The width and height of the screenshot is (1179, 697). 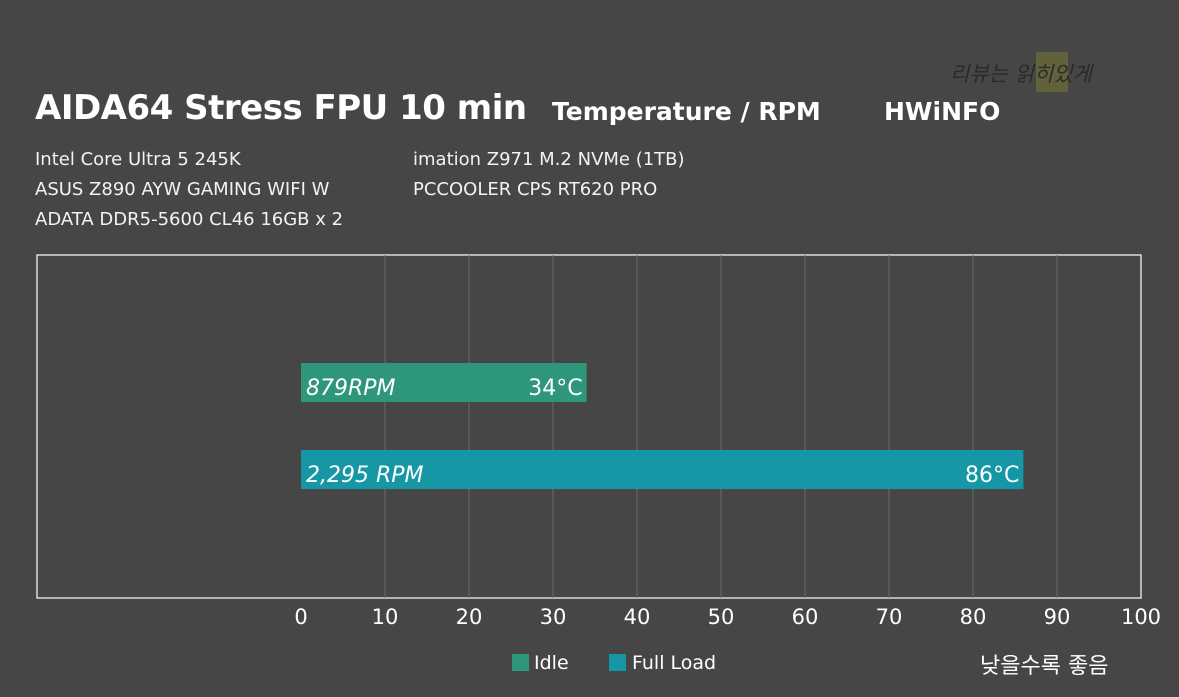 I want to click on x-tick-10: 10, so click(x=385, y=617).